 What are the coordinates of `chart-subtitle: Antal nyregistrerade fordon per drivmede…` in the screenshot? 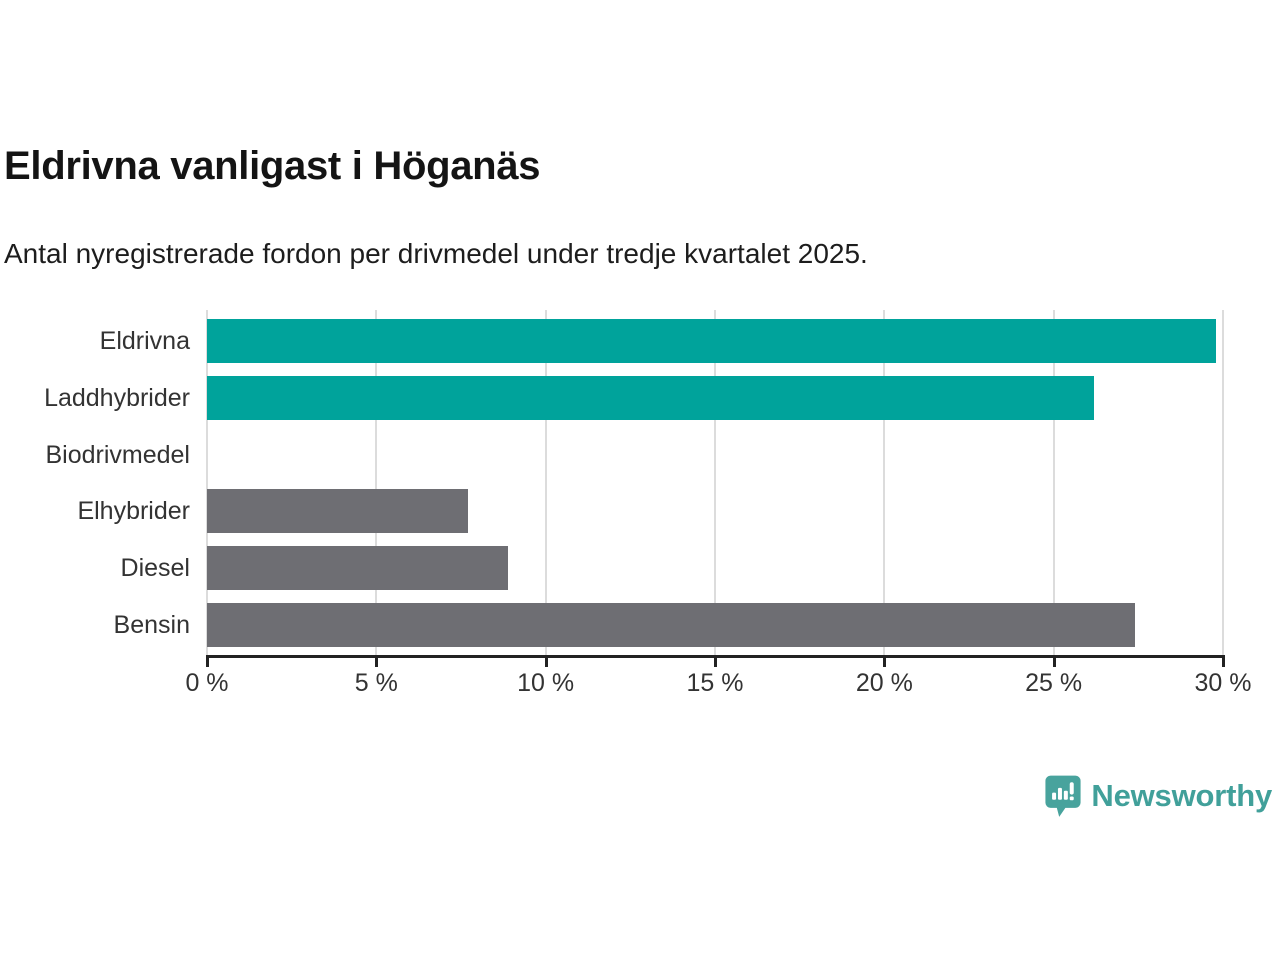 It's located at (436, 253).